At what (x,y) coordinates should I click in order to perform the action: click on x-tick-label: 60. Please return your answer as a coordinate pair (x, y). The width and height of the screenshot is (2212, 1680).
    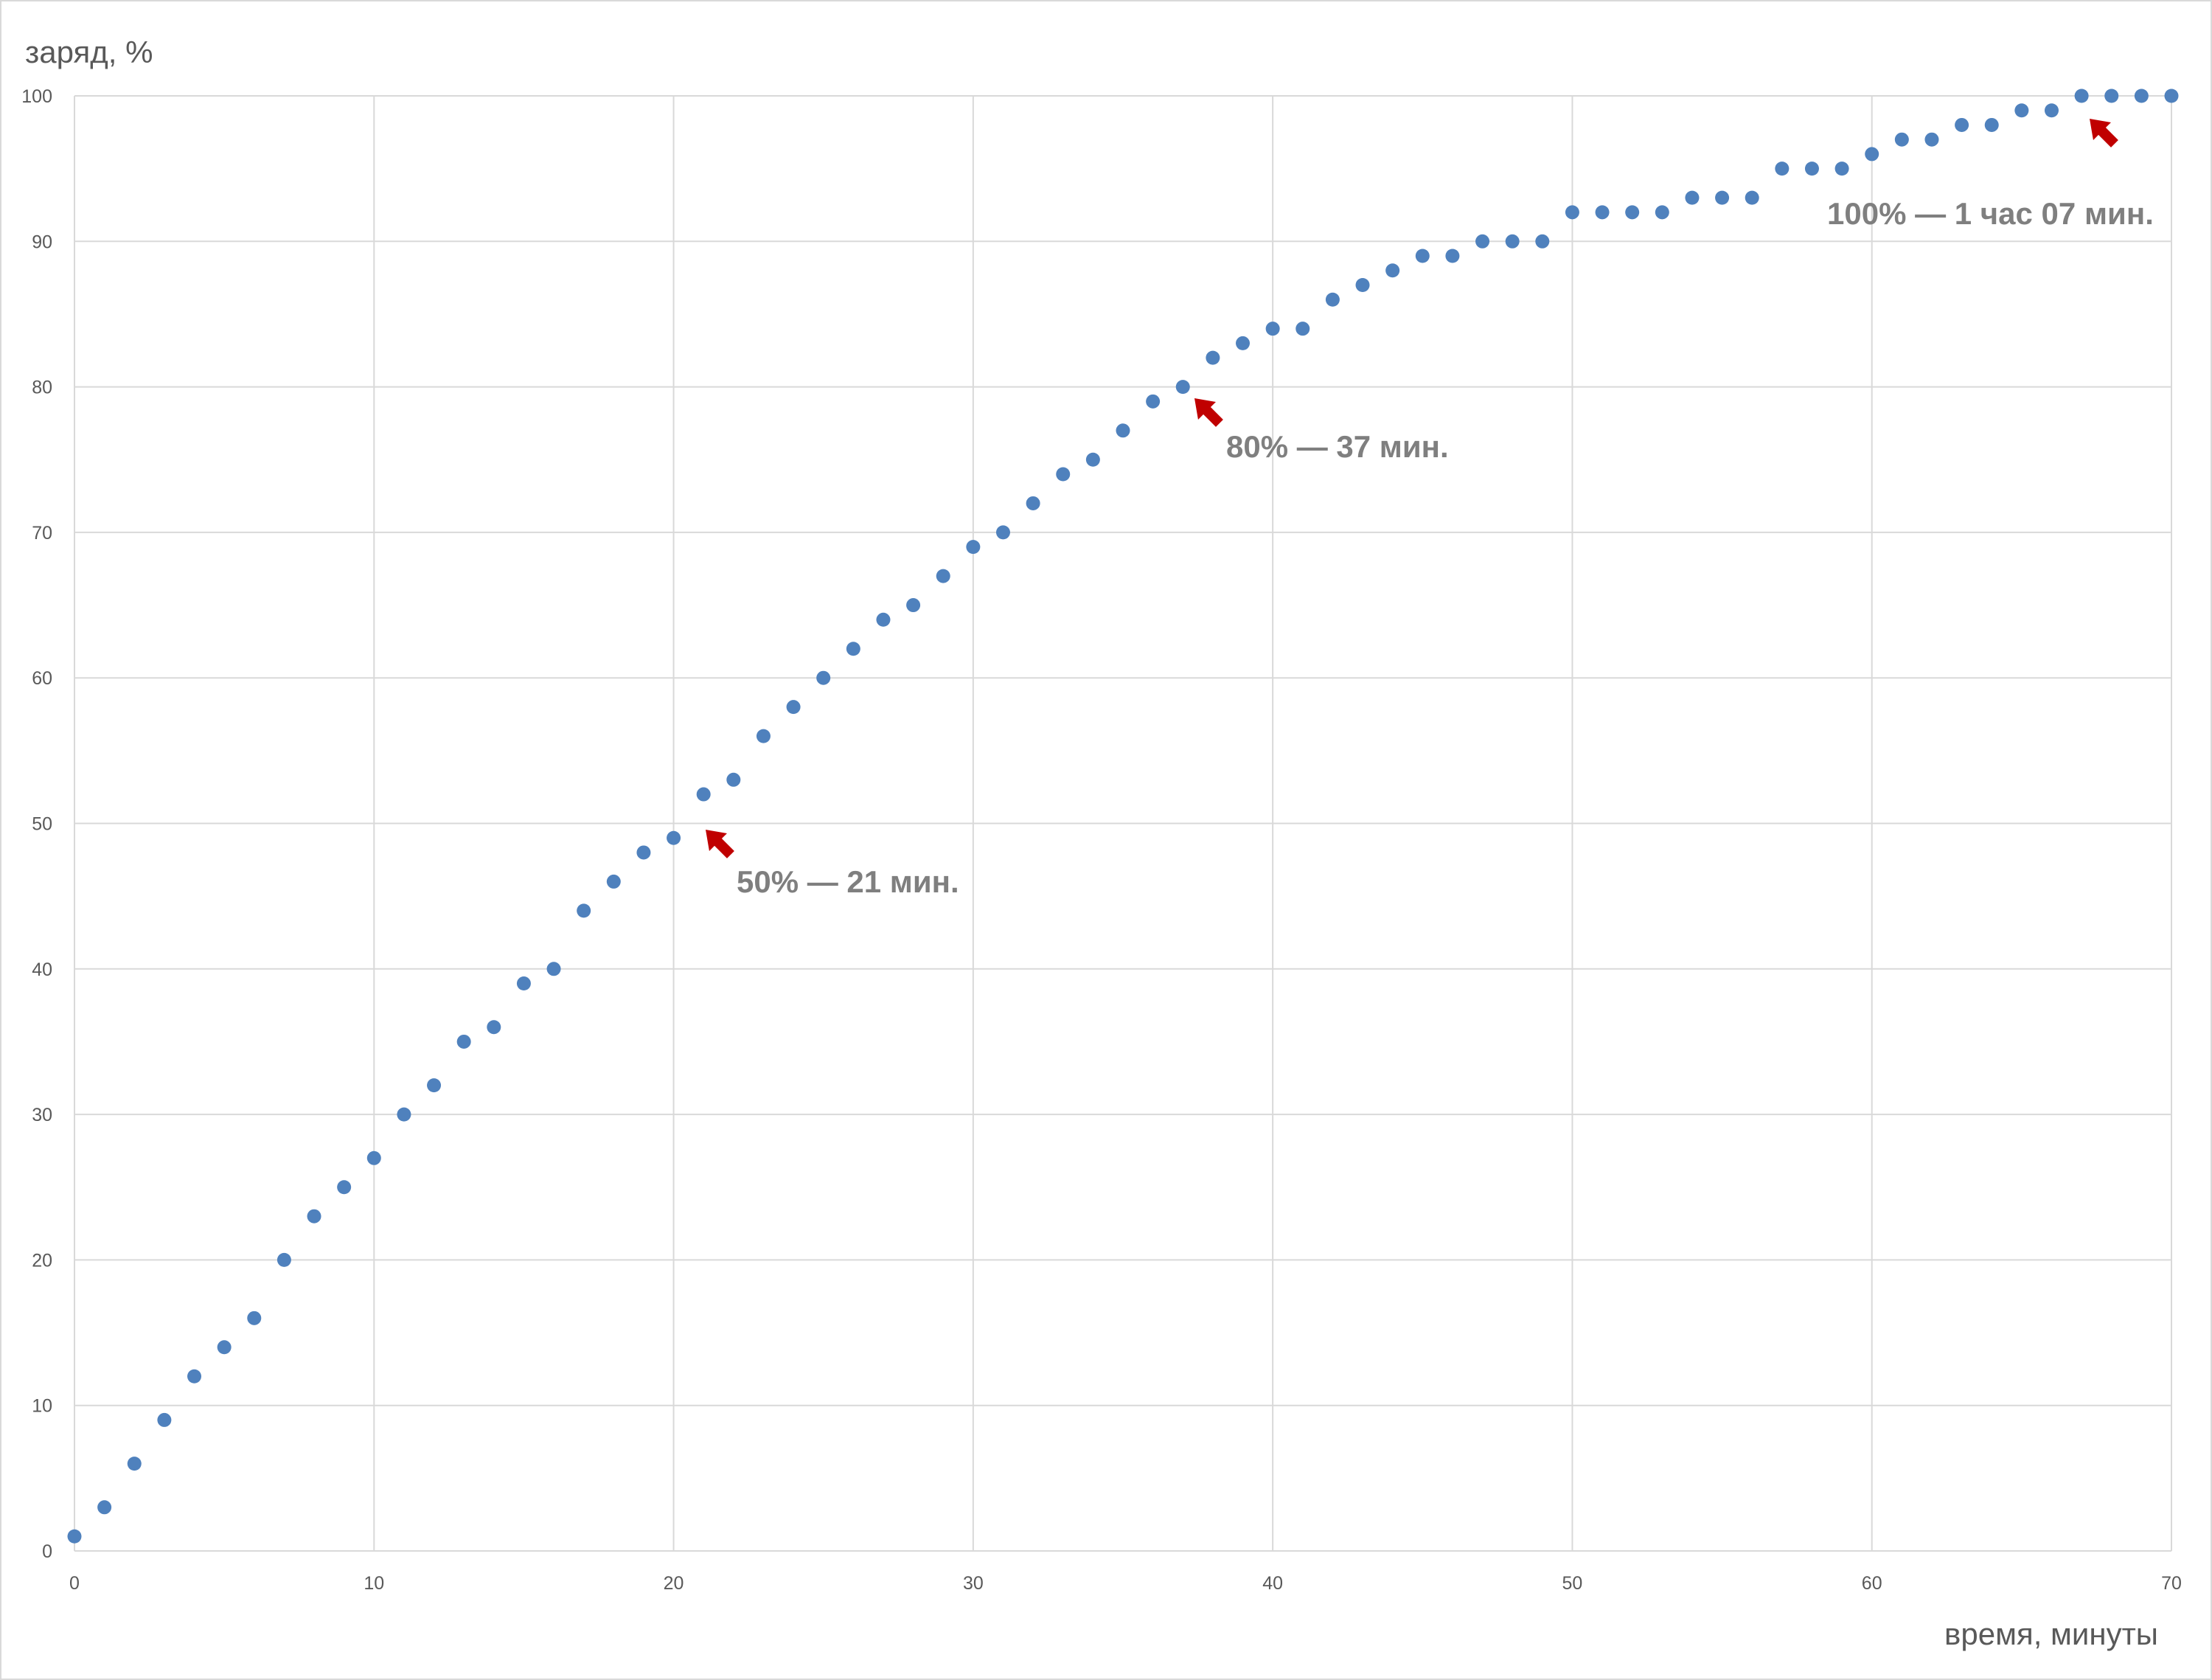
    Looking at the image, I should click on (1872, 1583).